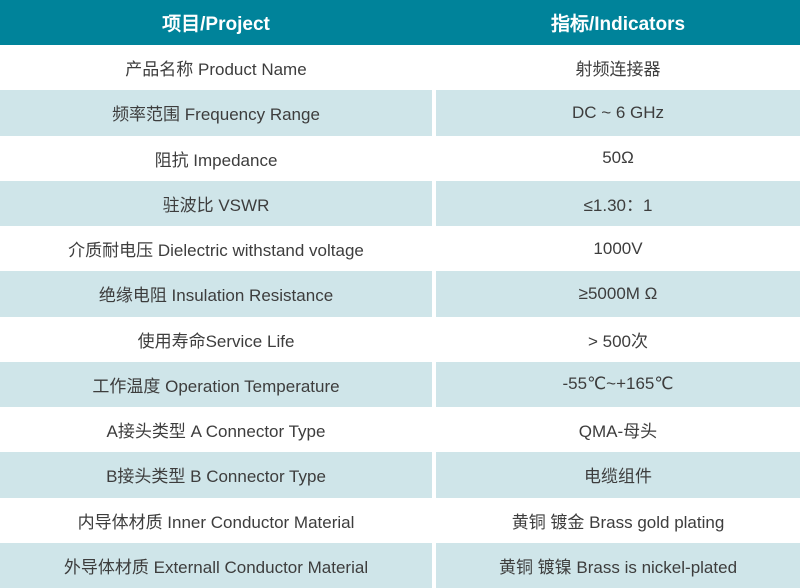 The width and height of the screenshot is (800, 588). Describe the element at coordinates (400, 68) in the screenshot. I see `table-row: 产品名称 Product Name 射频连接器` at that location.